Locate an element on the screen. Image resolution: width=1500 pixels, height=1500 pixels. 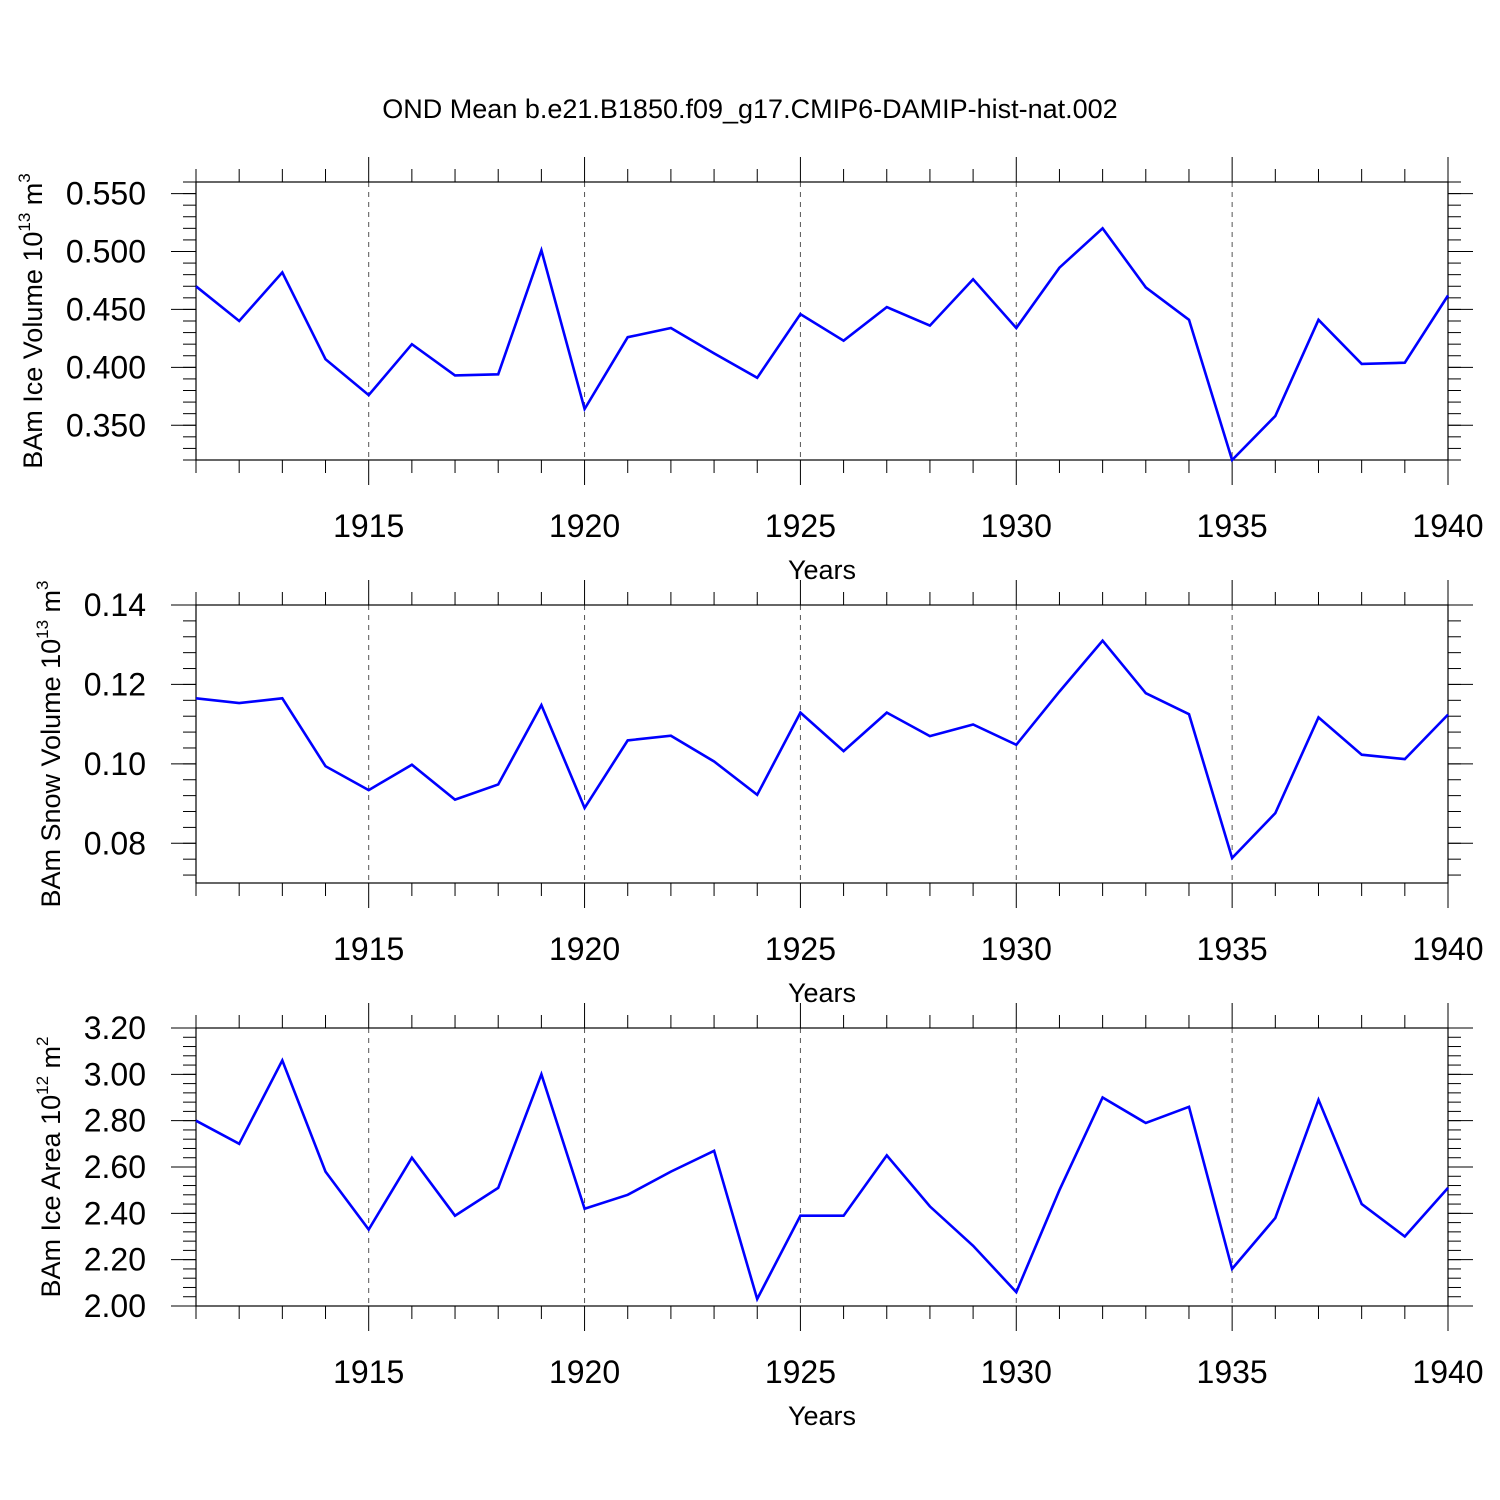
y-axis-label: BAm Snow Volume 1013 m3 is located at coordinates (49, 743).